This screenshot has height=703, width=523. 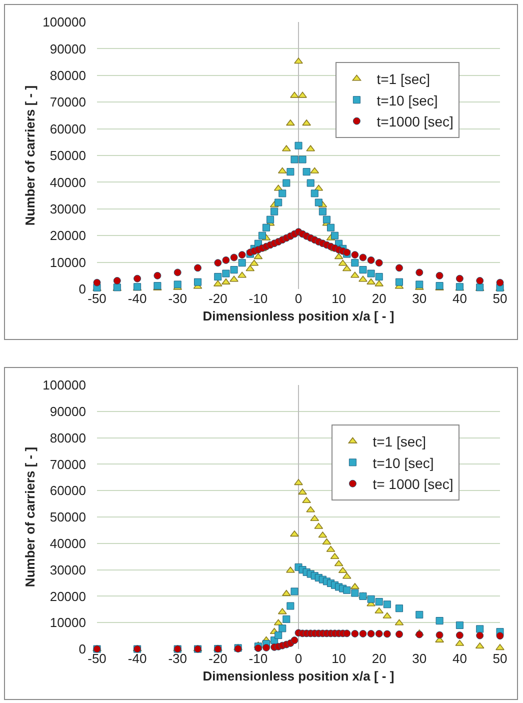 I want to click on legend-label: t=1000 [sec], so click(x=415, y=122).